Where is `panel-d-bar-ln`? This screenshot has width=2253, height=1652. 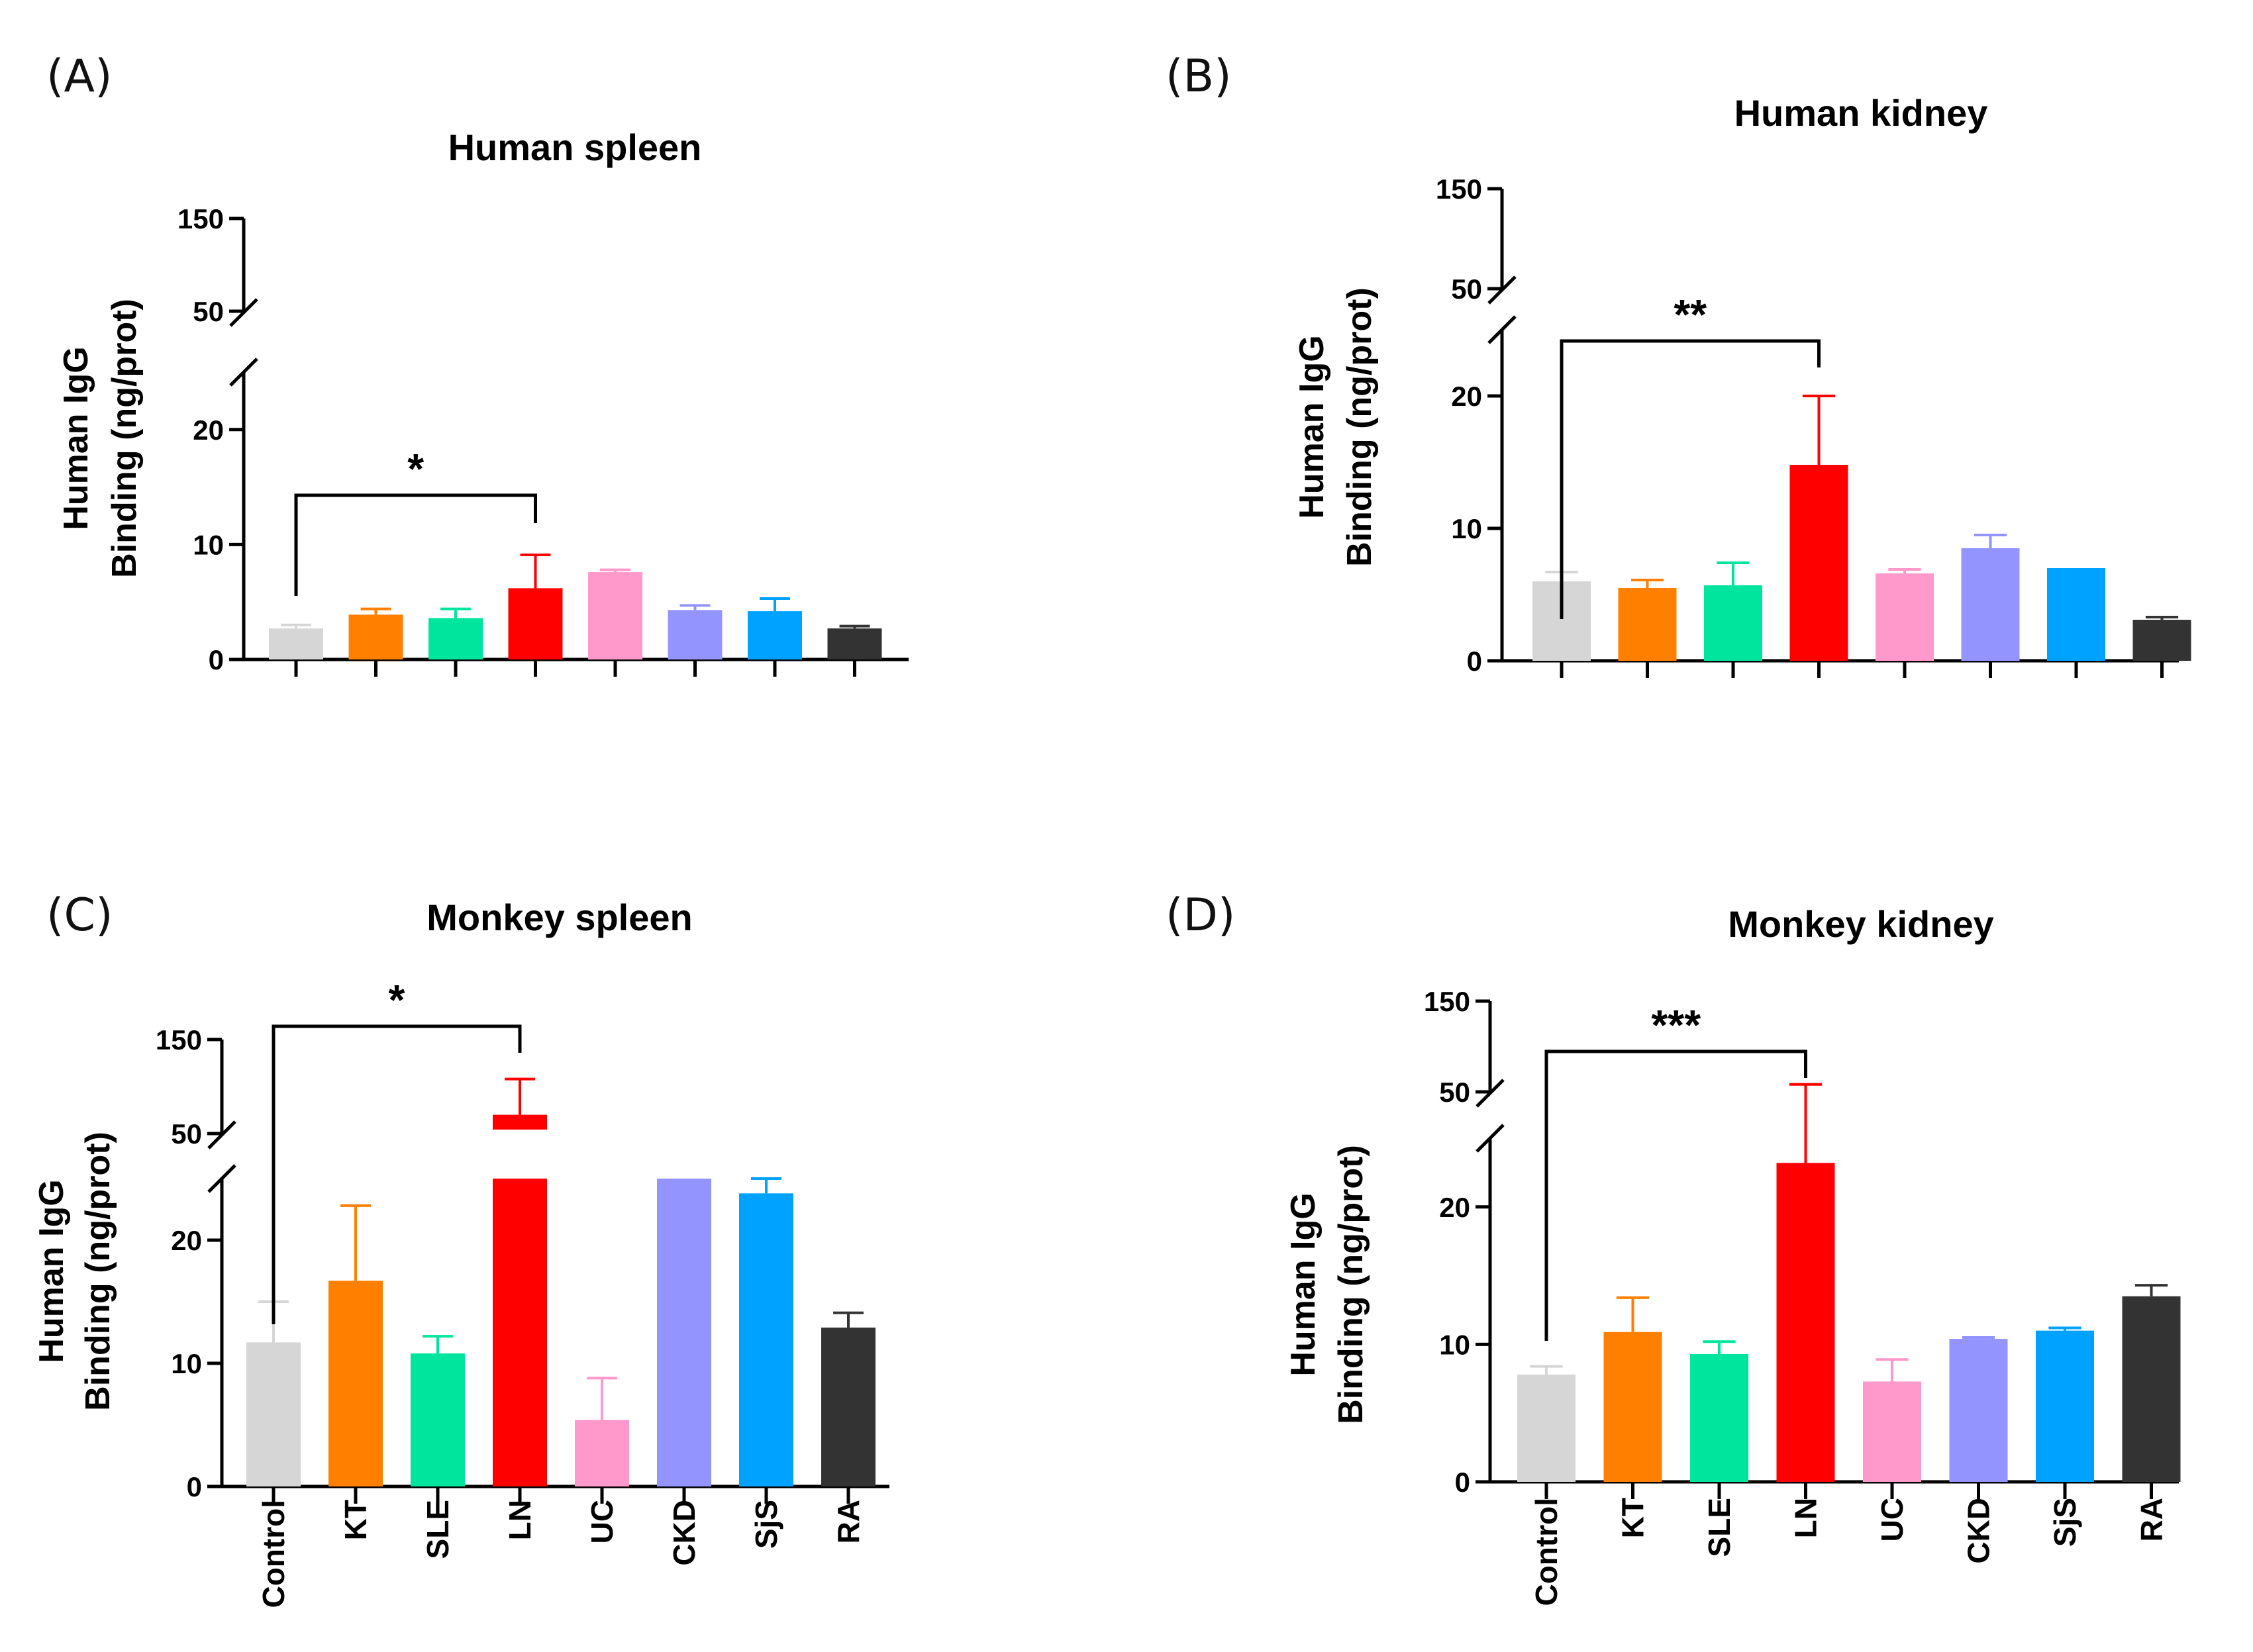
panel-d-bar-ln is located at coordinates (1805, 1322).